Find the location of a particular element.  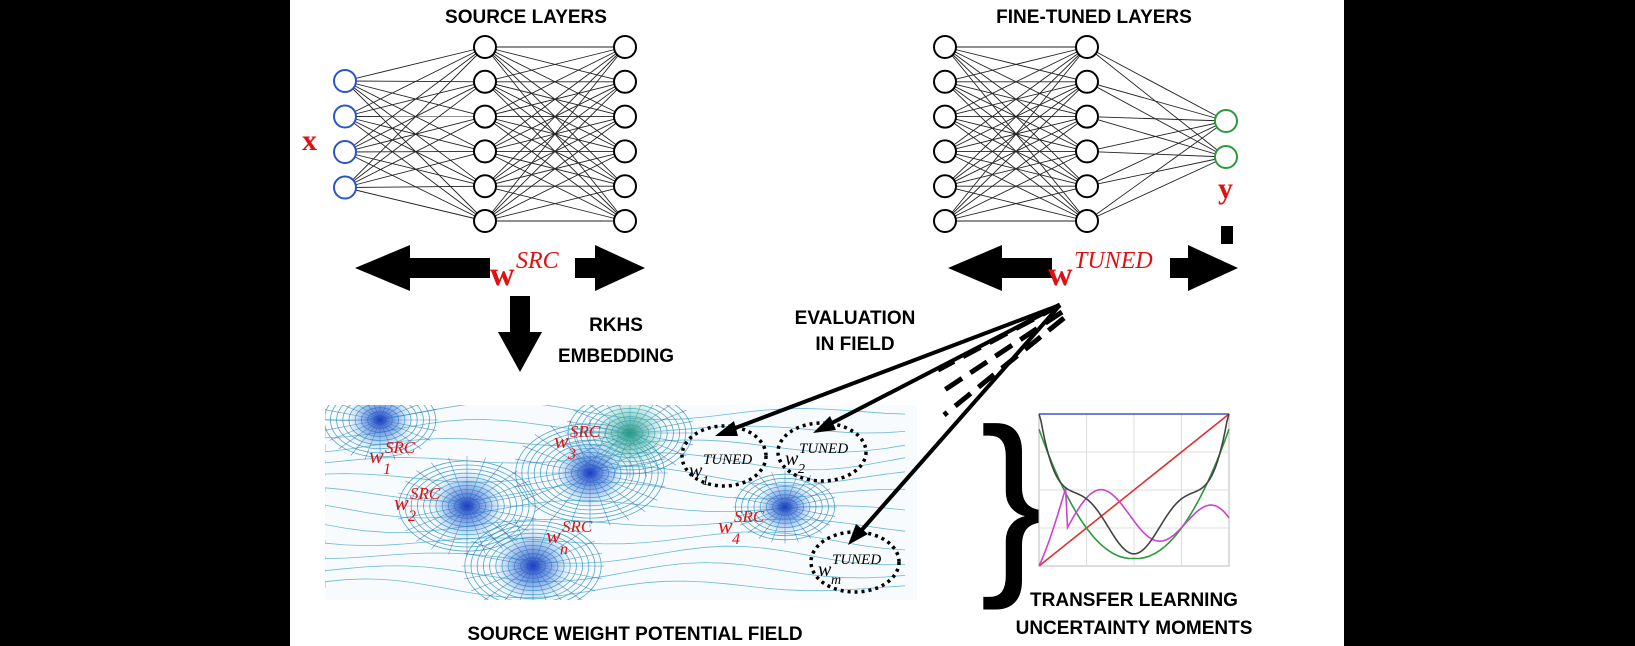

evaluation-arrow is located at coordinates (895, 367).